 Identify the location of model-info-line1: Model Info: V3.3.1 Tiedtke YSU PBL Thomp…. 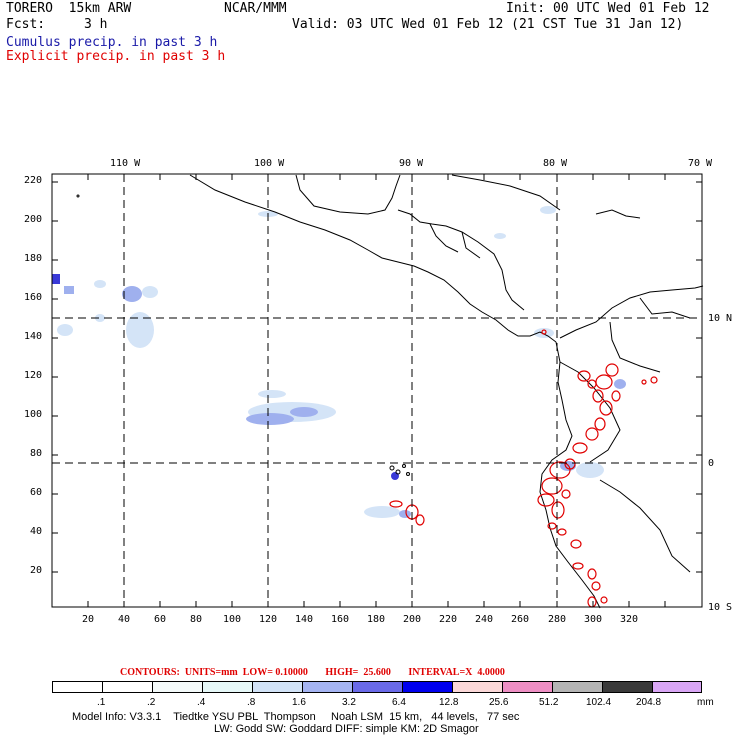
(296, 717).